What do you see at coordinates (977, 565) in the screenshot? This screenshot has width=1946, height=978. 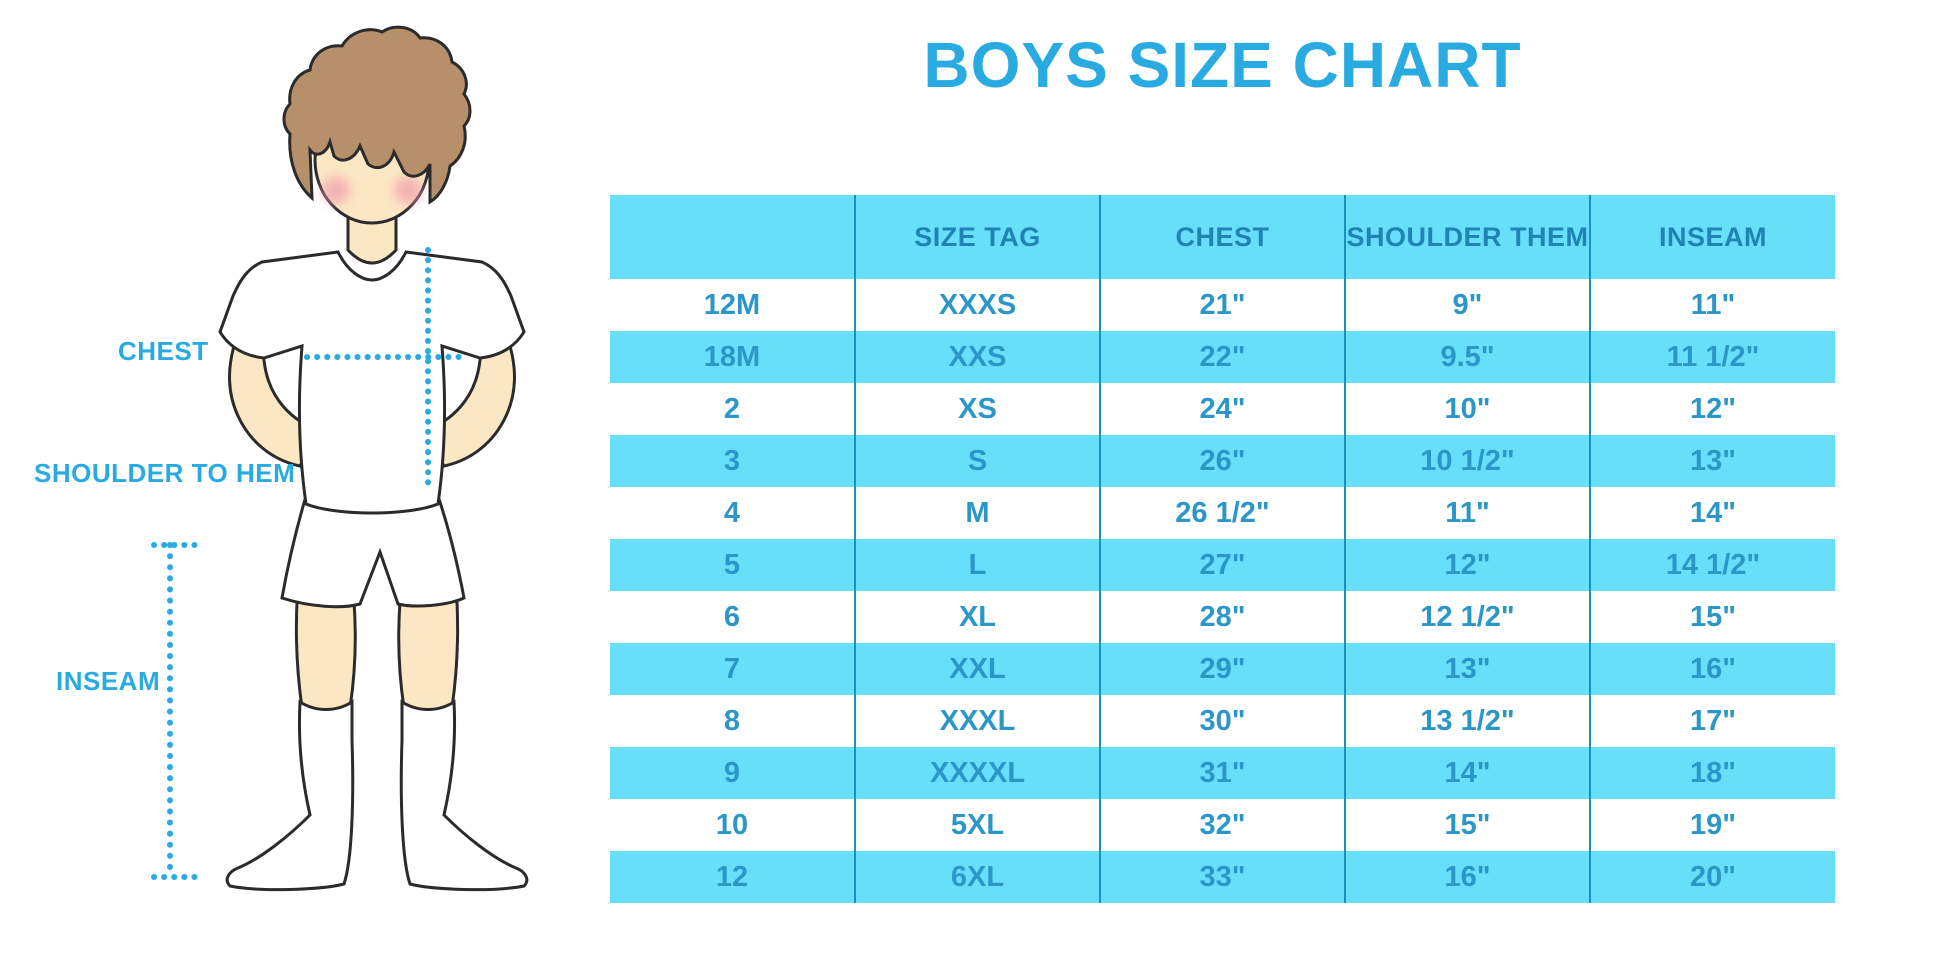 I see `value-cell: L` at bounding box center [977, 565].